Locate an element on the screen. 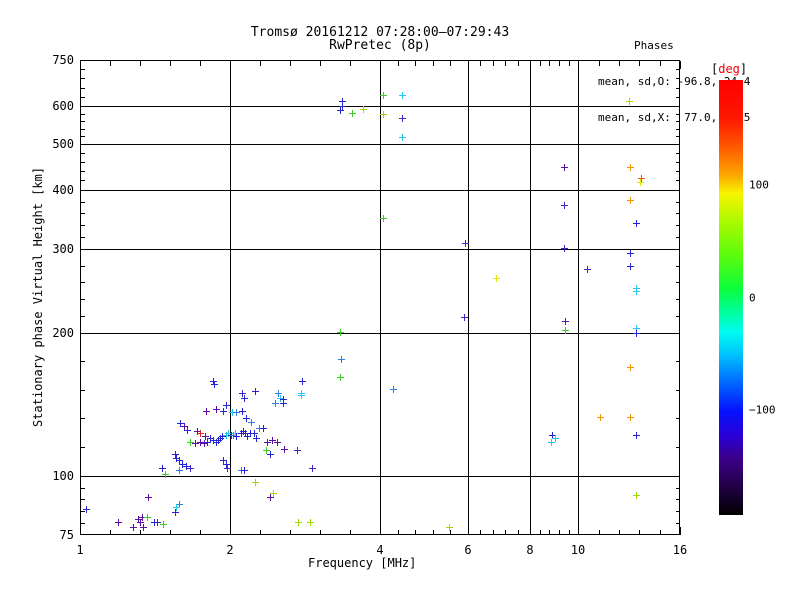 The image size is (800, 600). y-tick-label: 400 is located at coordinates (63, 190).